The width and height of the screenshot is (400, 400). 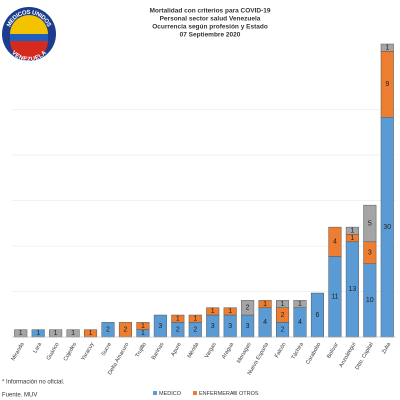 I want to click on x-tick-label: Anzoátegui, so click(x=347, y=355).